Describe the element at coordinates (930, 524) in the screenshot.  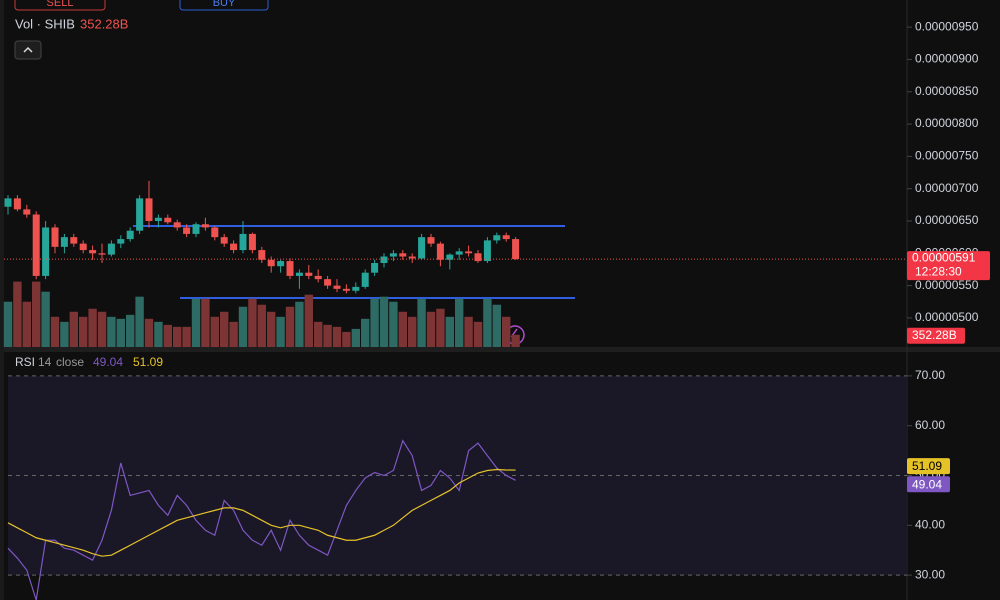
I see `y-tick-label: 40.00` at that location.